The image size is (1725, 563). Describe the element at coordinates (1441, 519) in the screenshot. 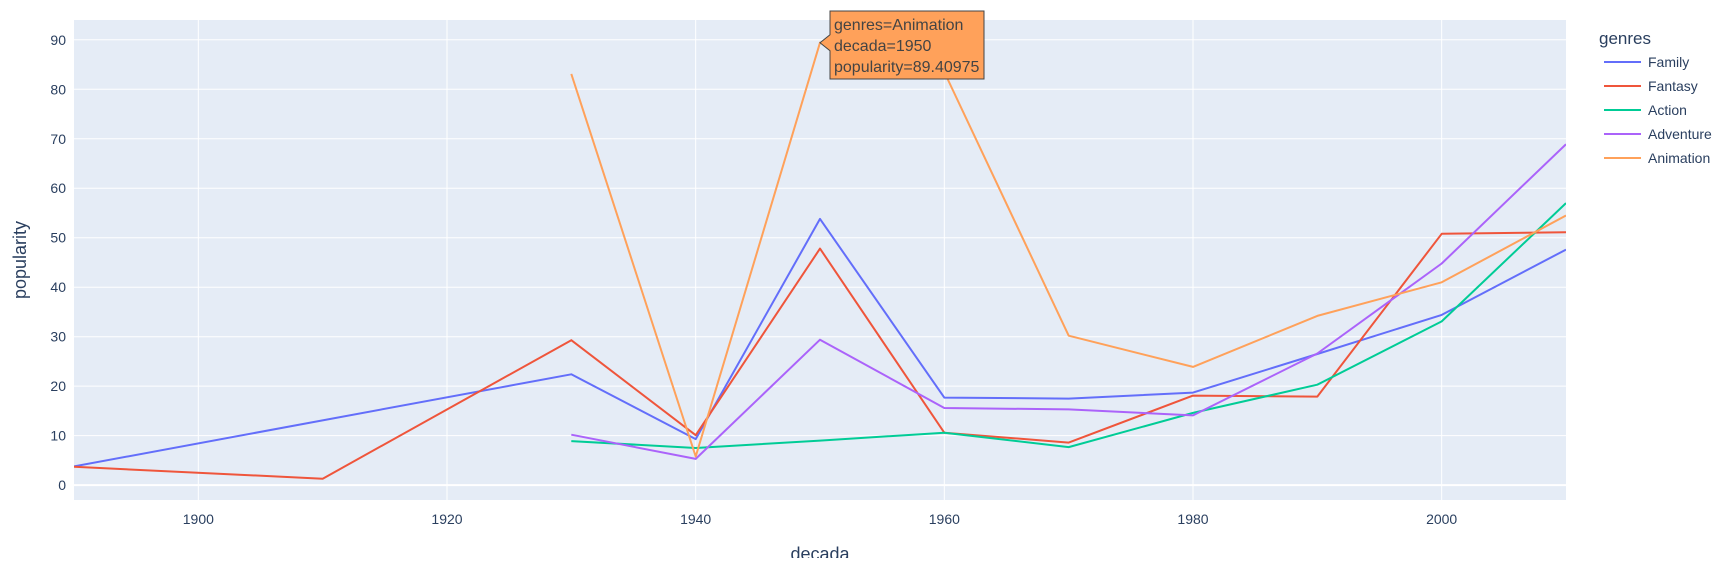

I see `x-tick-label: 2000` at that location.